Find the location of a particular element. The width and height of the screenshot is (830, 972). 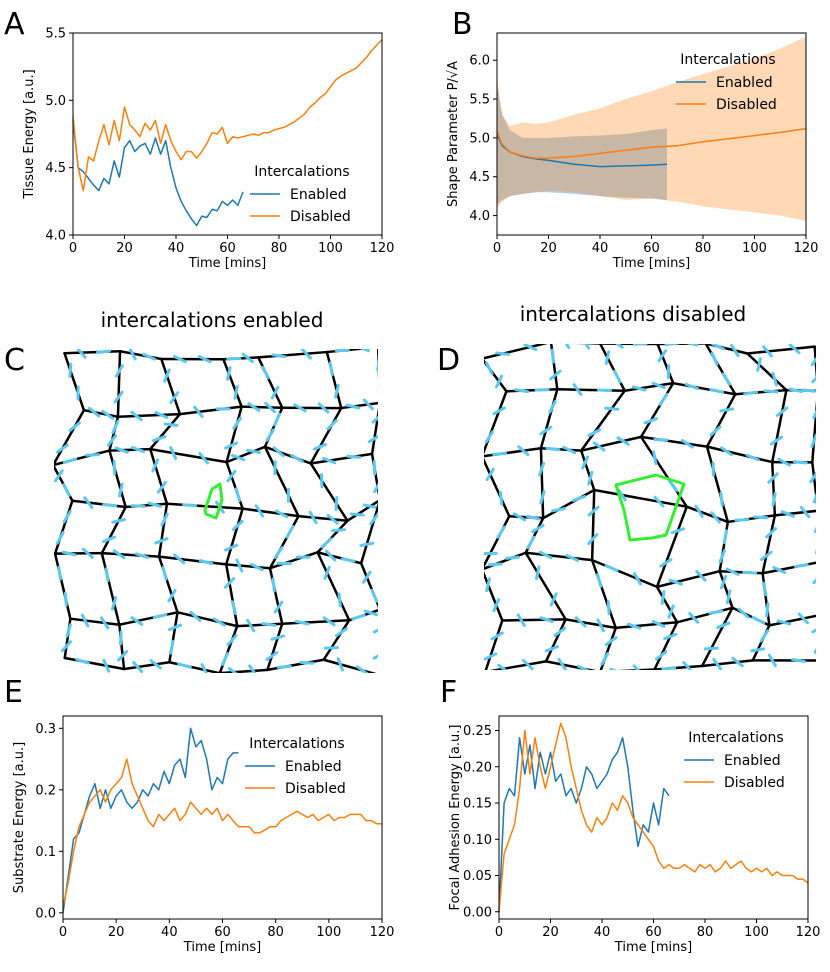

band-disabled is located at coordinates (651, 129).